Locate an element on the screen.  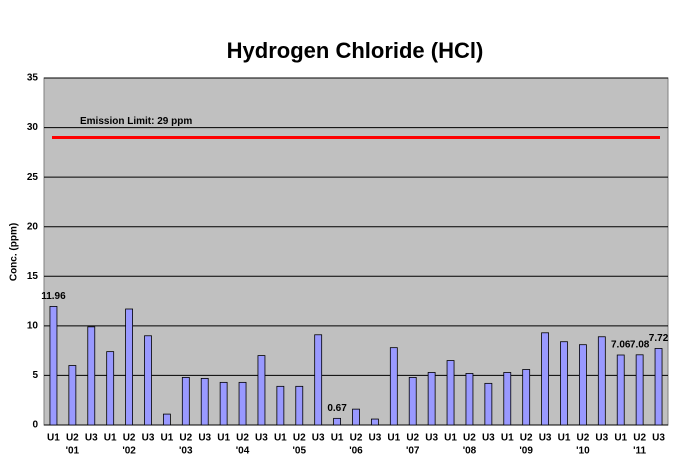
data-label: 11.96 is located at coordinates (53, 296).